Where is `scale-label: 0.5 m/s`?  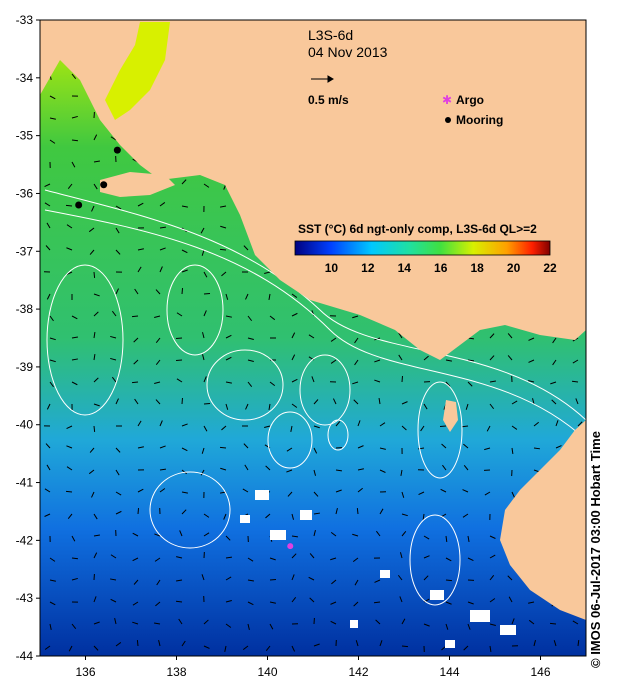 scale-label: 0.5 m/s is located at coordinates (328, 100).